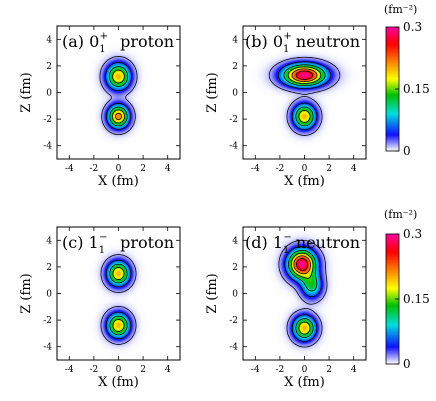 Image resolution: width=436 pixels, height=401 pixels. Describe the element at coordinates (147, 41) in the screenshot. I see `nucleon-label: proton` at that location.